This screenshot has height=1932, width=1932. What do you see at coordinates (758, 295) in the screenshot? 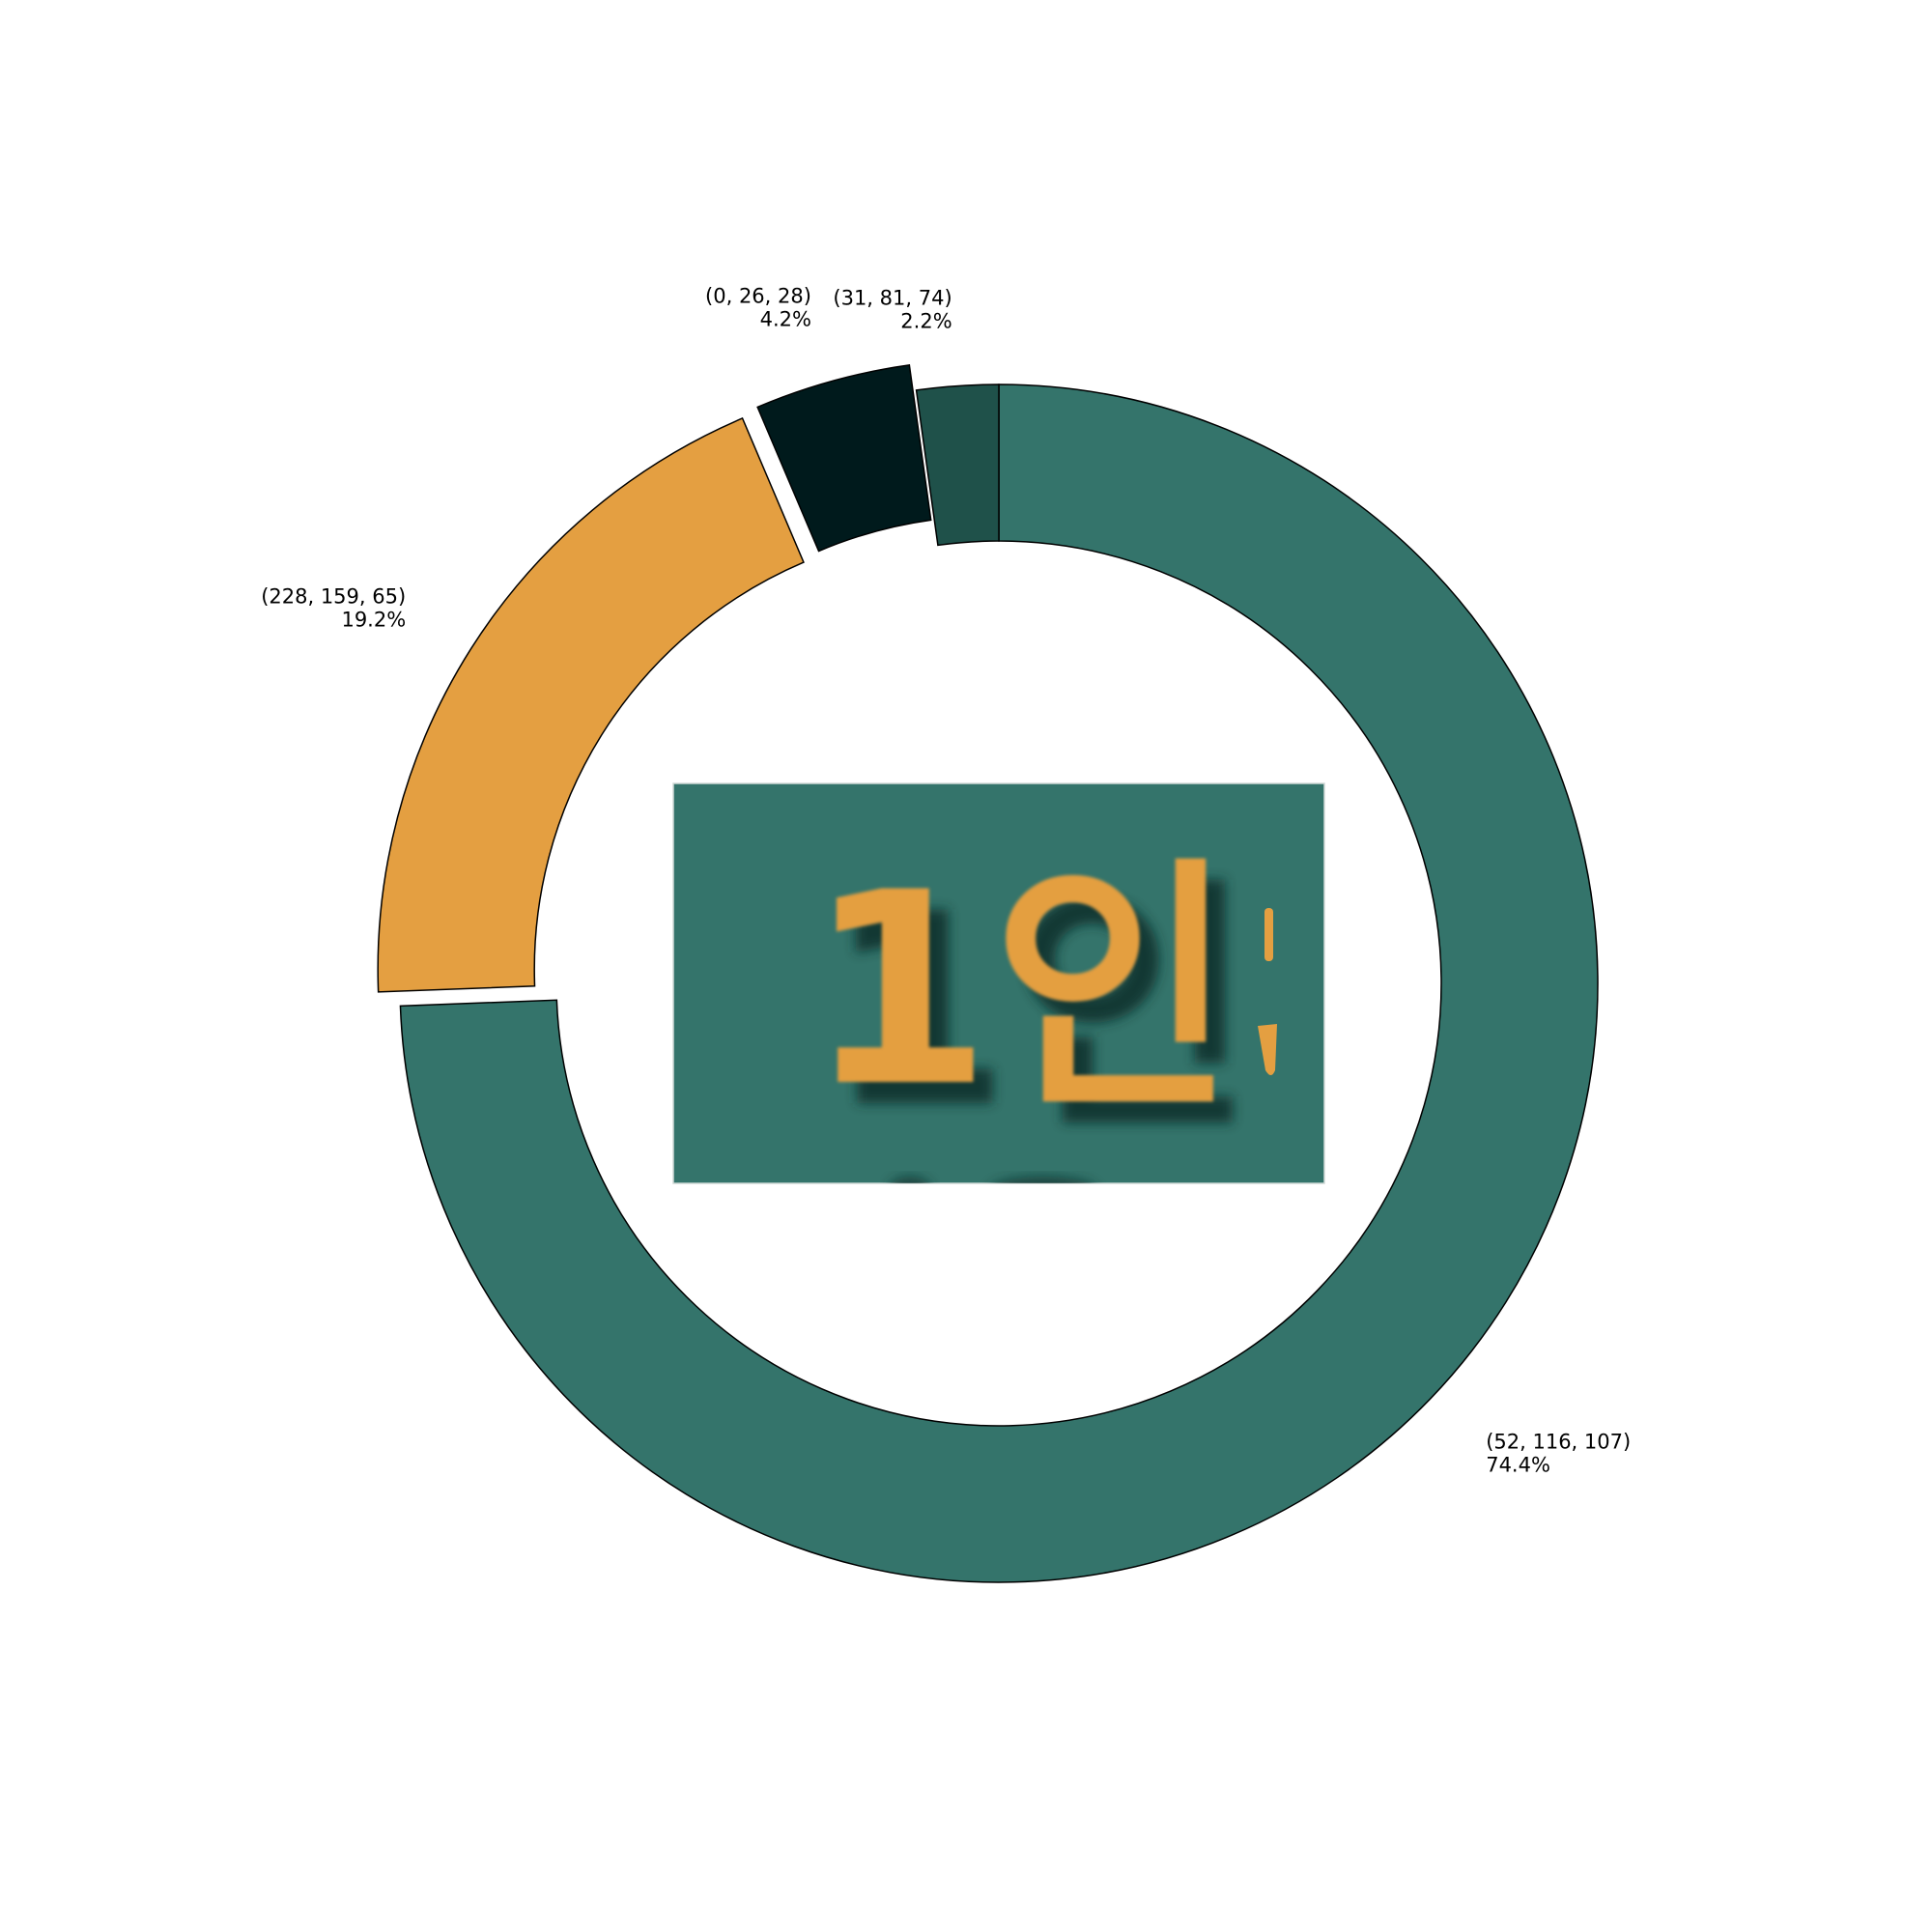
I see `slice-label-name: (0, 26, 28)` at bounding box center [758, 295].